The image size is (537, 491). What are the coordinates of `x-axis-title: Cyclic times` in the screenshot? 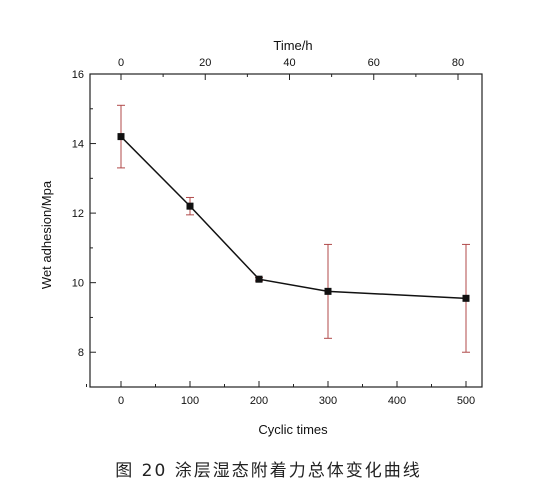 It's located at (293, 429).